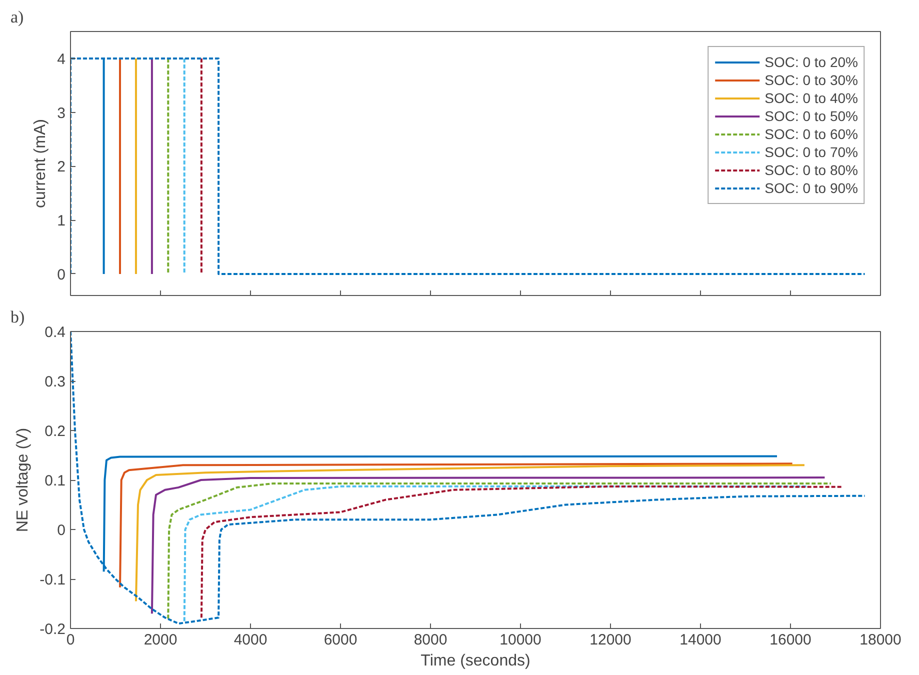  I want to click on y-tick-label: 0.4, so click(55, 332).